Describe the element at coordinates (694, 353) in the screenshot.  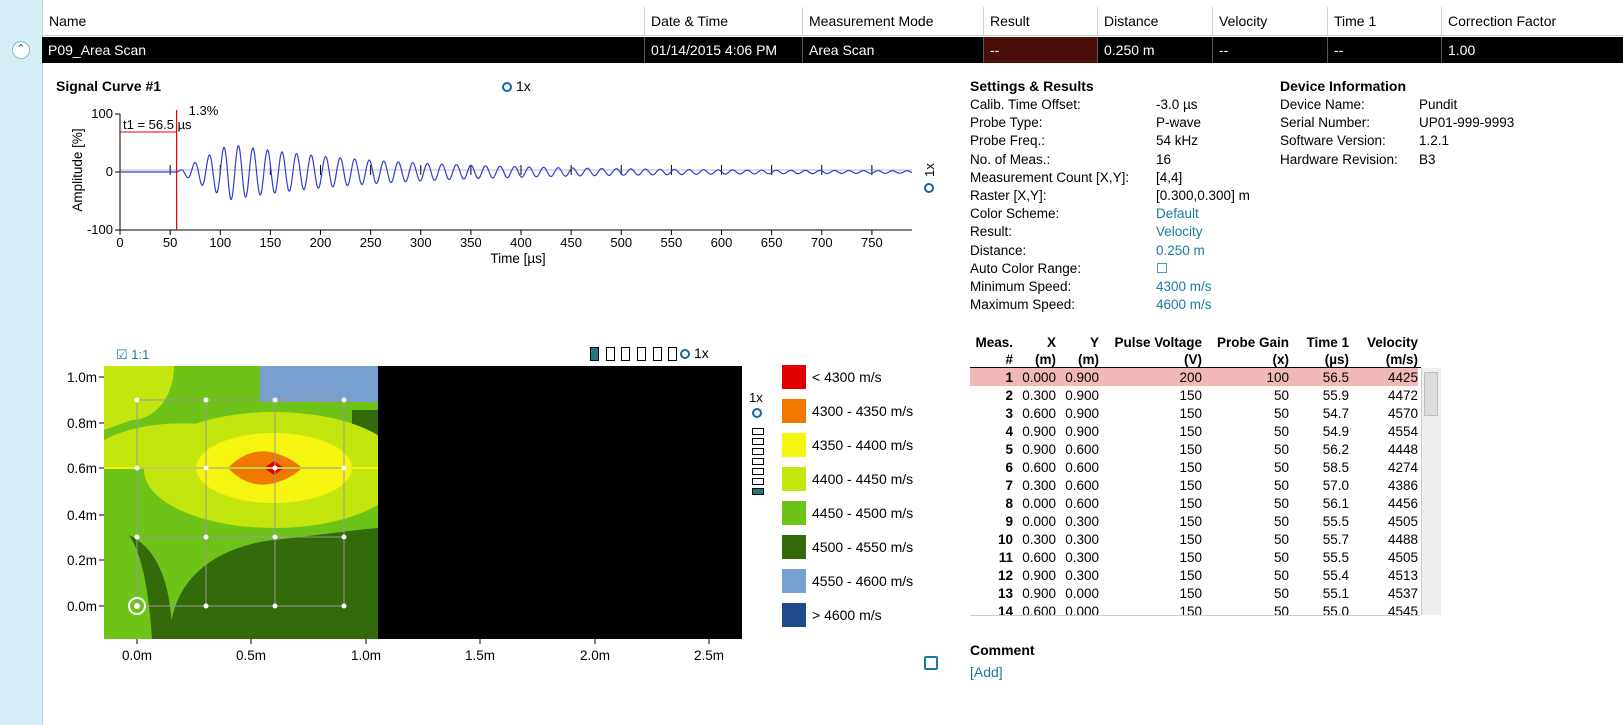
I see `map-zoom-button: 1x` at that location.